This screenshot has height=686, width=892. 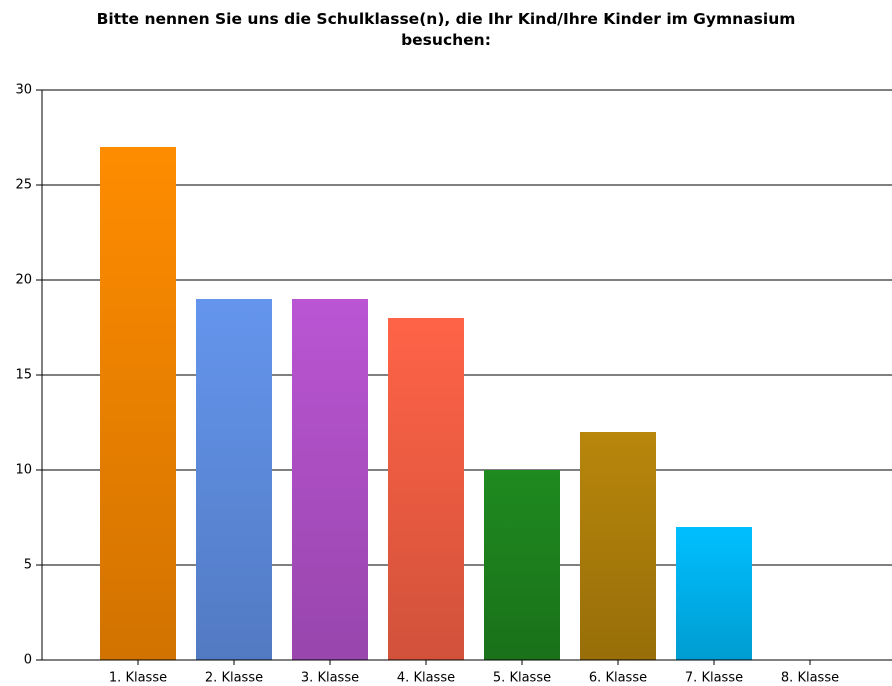 What do you see at coordinates (234, 678) in the screenshot?
I see `x-tick-label: 2. Klasse` at bounding box center [234, 678].